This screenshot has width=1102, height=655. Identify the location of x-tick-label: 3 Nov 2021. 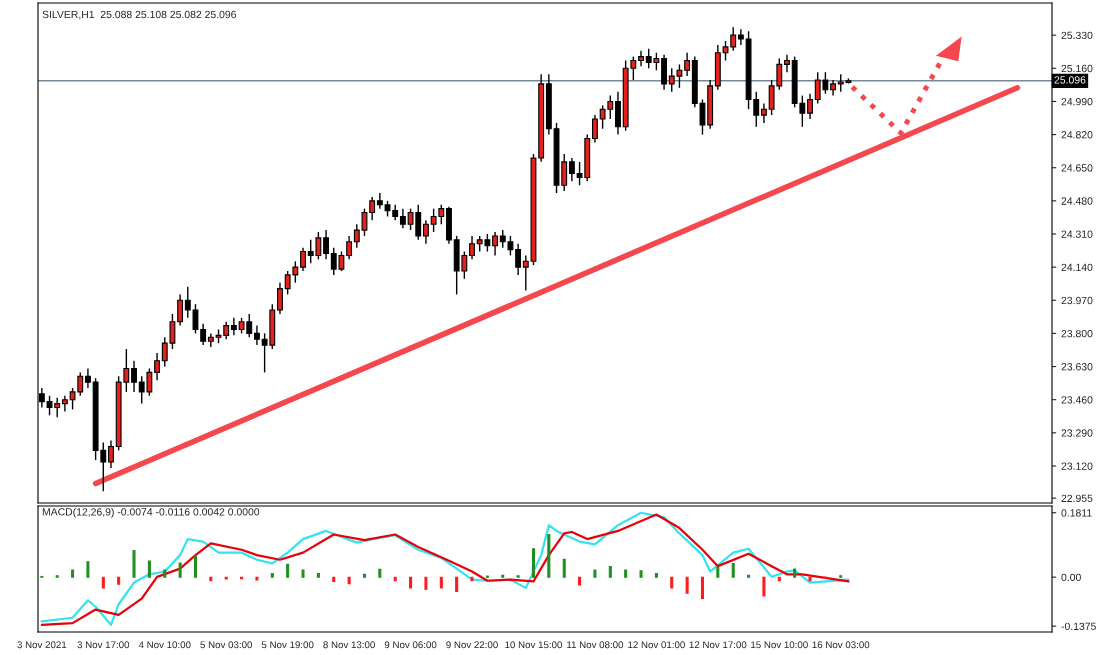
(42, 645).